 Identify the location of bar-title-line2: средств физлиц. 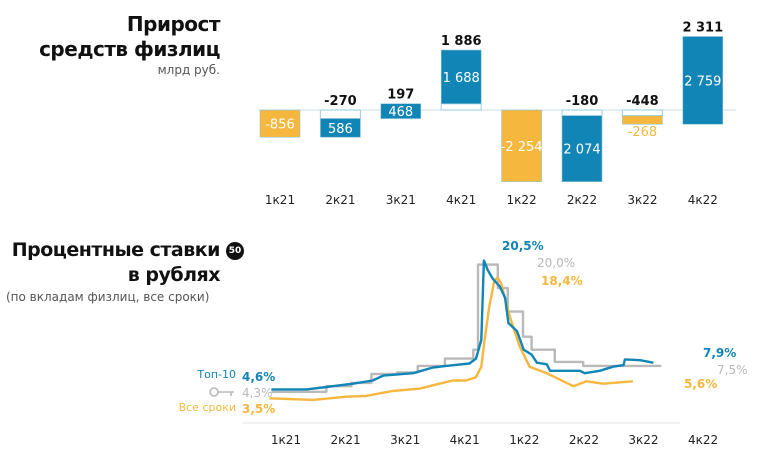
(129, 49).